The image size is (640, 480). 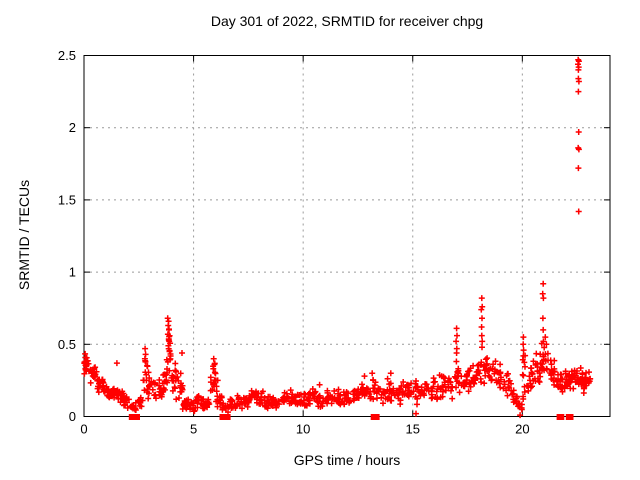 What do you see at coordinates (522, 429) in the screenshot?
I see `x-tick-label: 20` at bounding box center [522, 429].